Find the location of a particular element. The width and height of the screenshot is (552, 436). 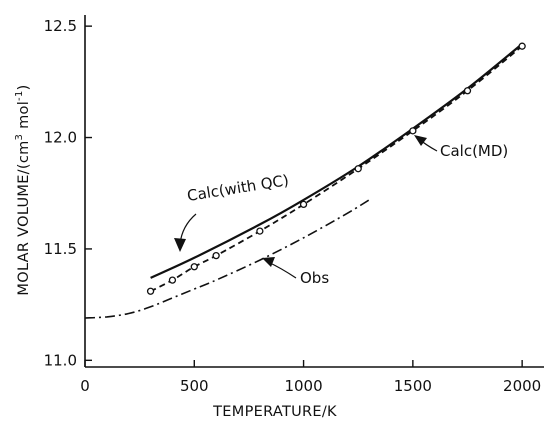

series-obs is located at coordinates (227, 259).